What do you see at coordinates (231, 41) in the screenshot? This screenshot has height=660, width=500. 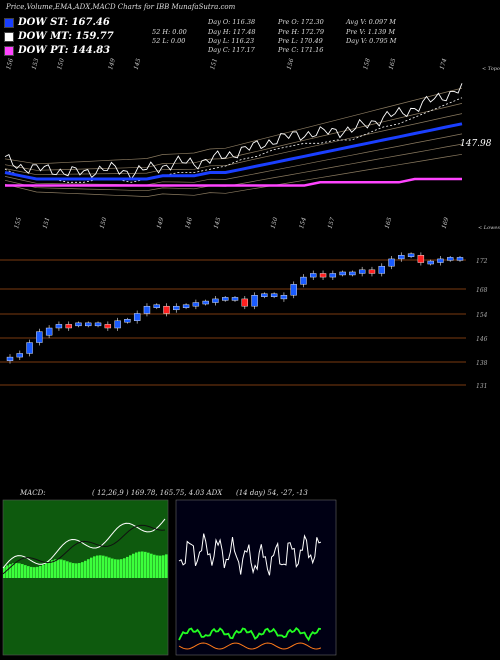 I see `stat-day-low: Day L: 116.23` at bounding box center [231, 41].